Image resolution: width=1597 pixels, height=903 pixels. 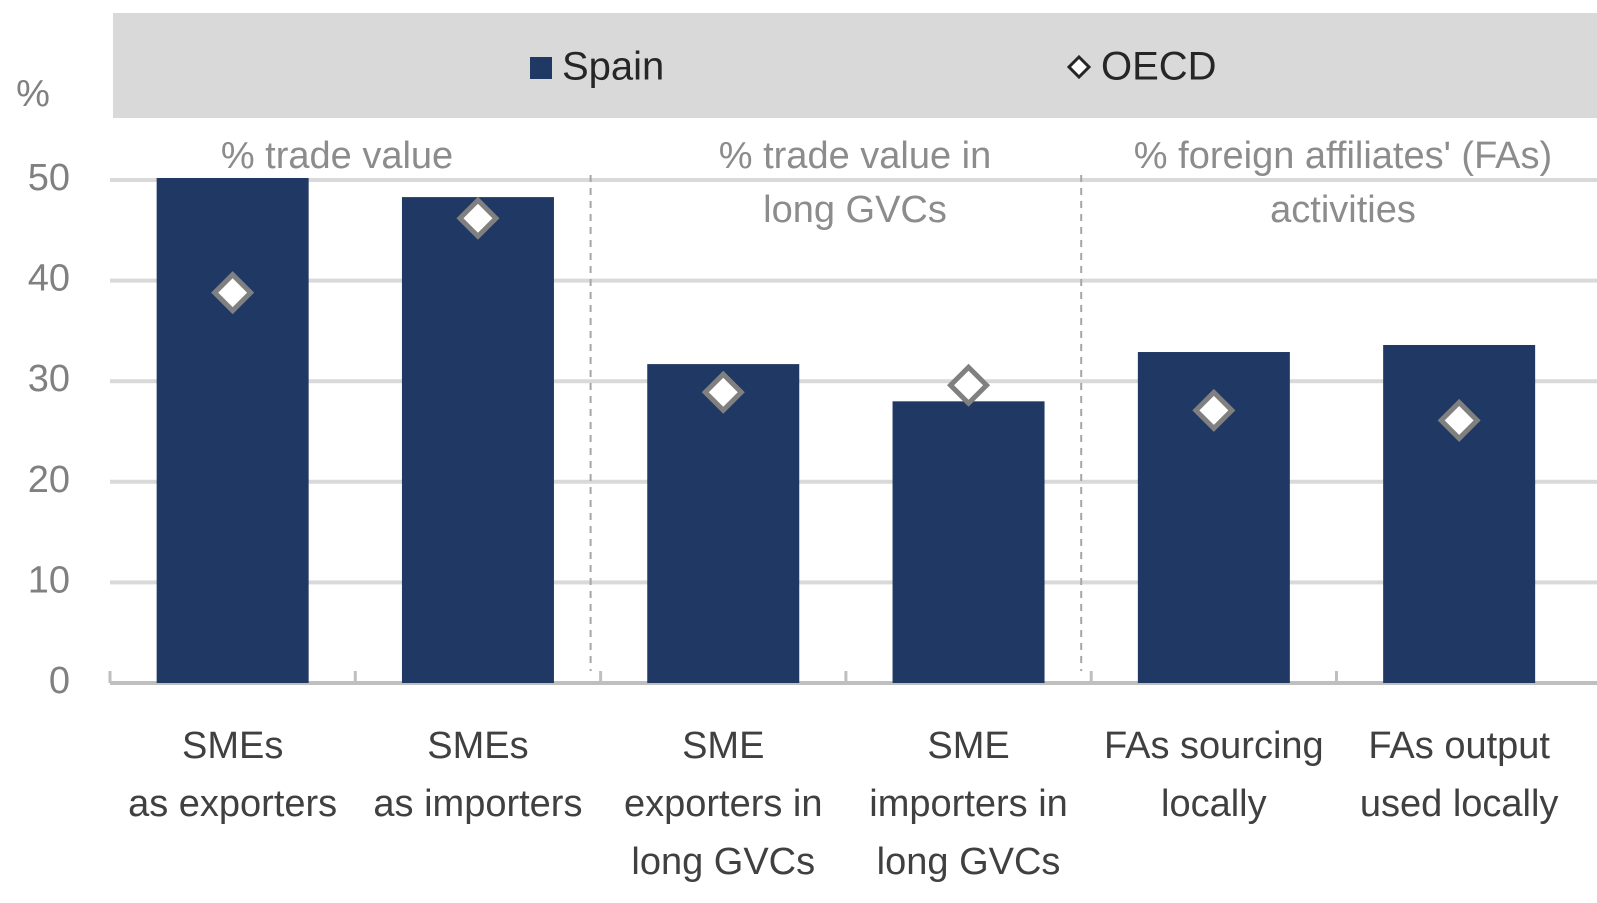 What do you see at coordinates (968, 804) in the screenshot?
I see `x-tick-label: SME importers in long GVCs` at bounding box center [968, 804].